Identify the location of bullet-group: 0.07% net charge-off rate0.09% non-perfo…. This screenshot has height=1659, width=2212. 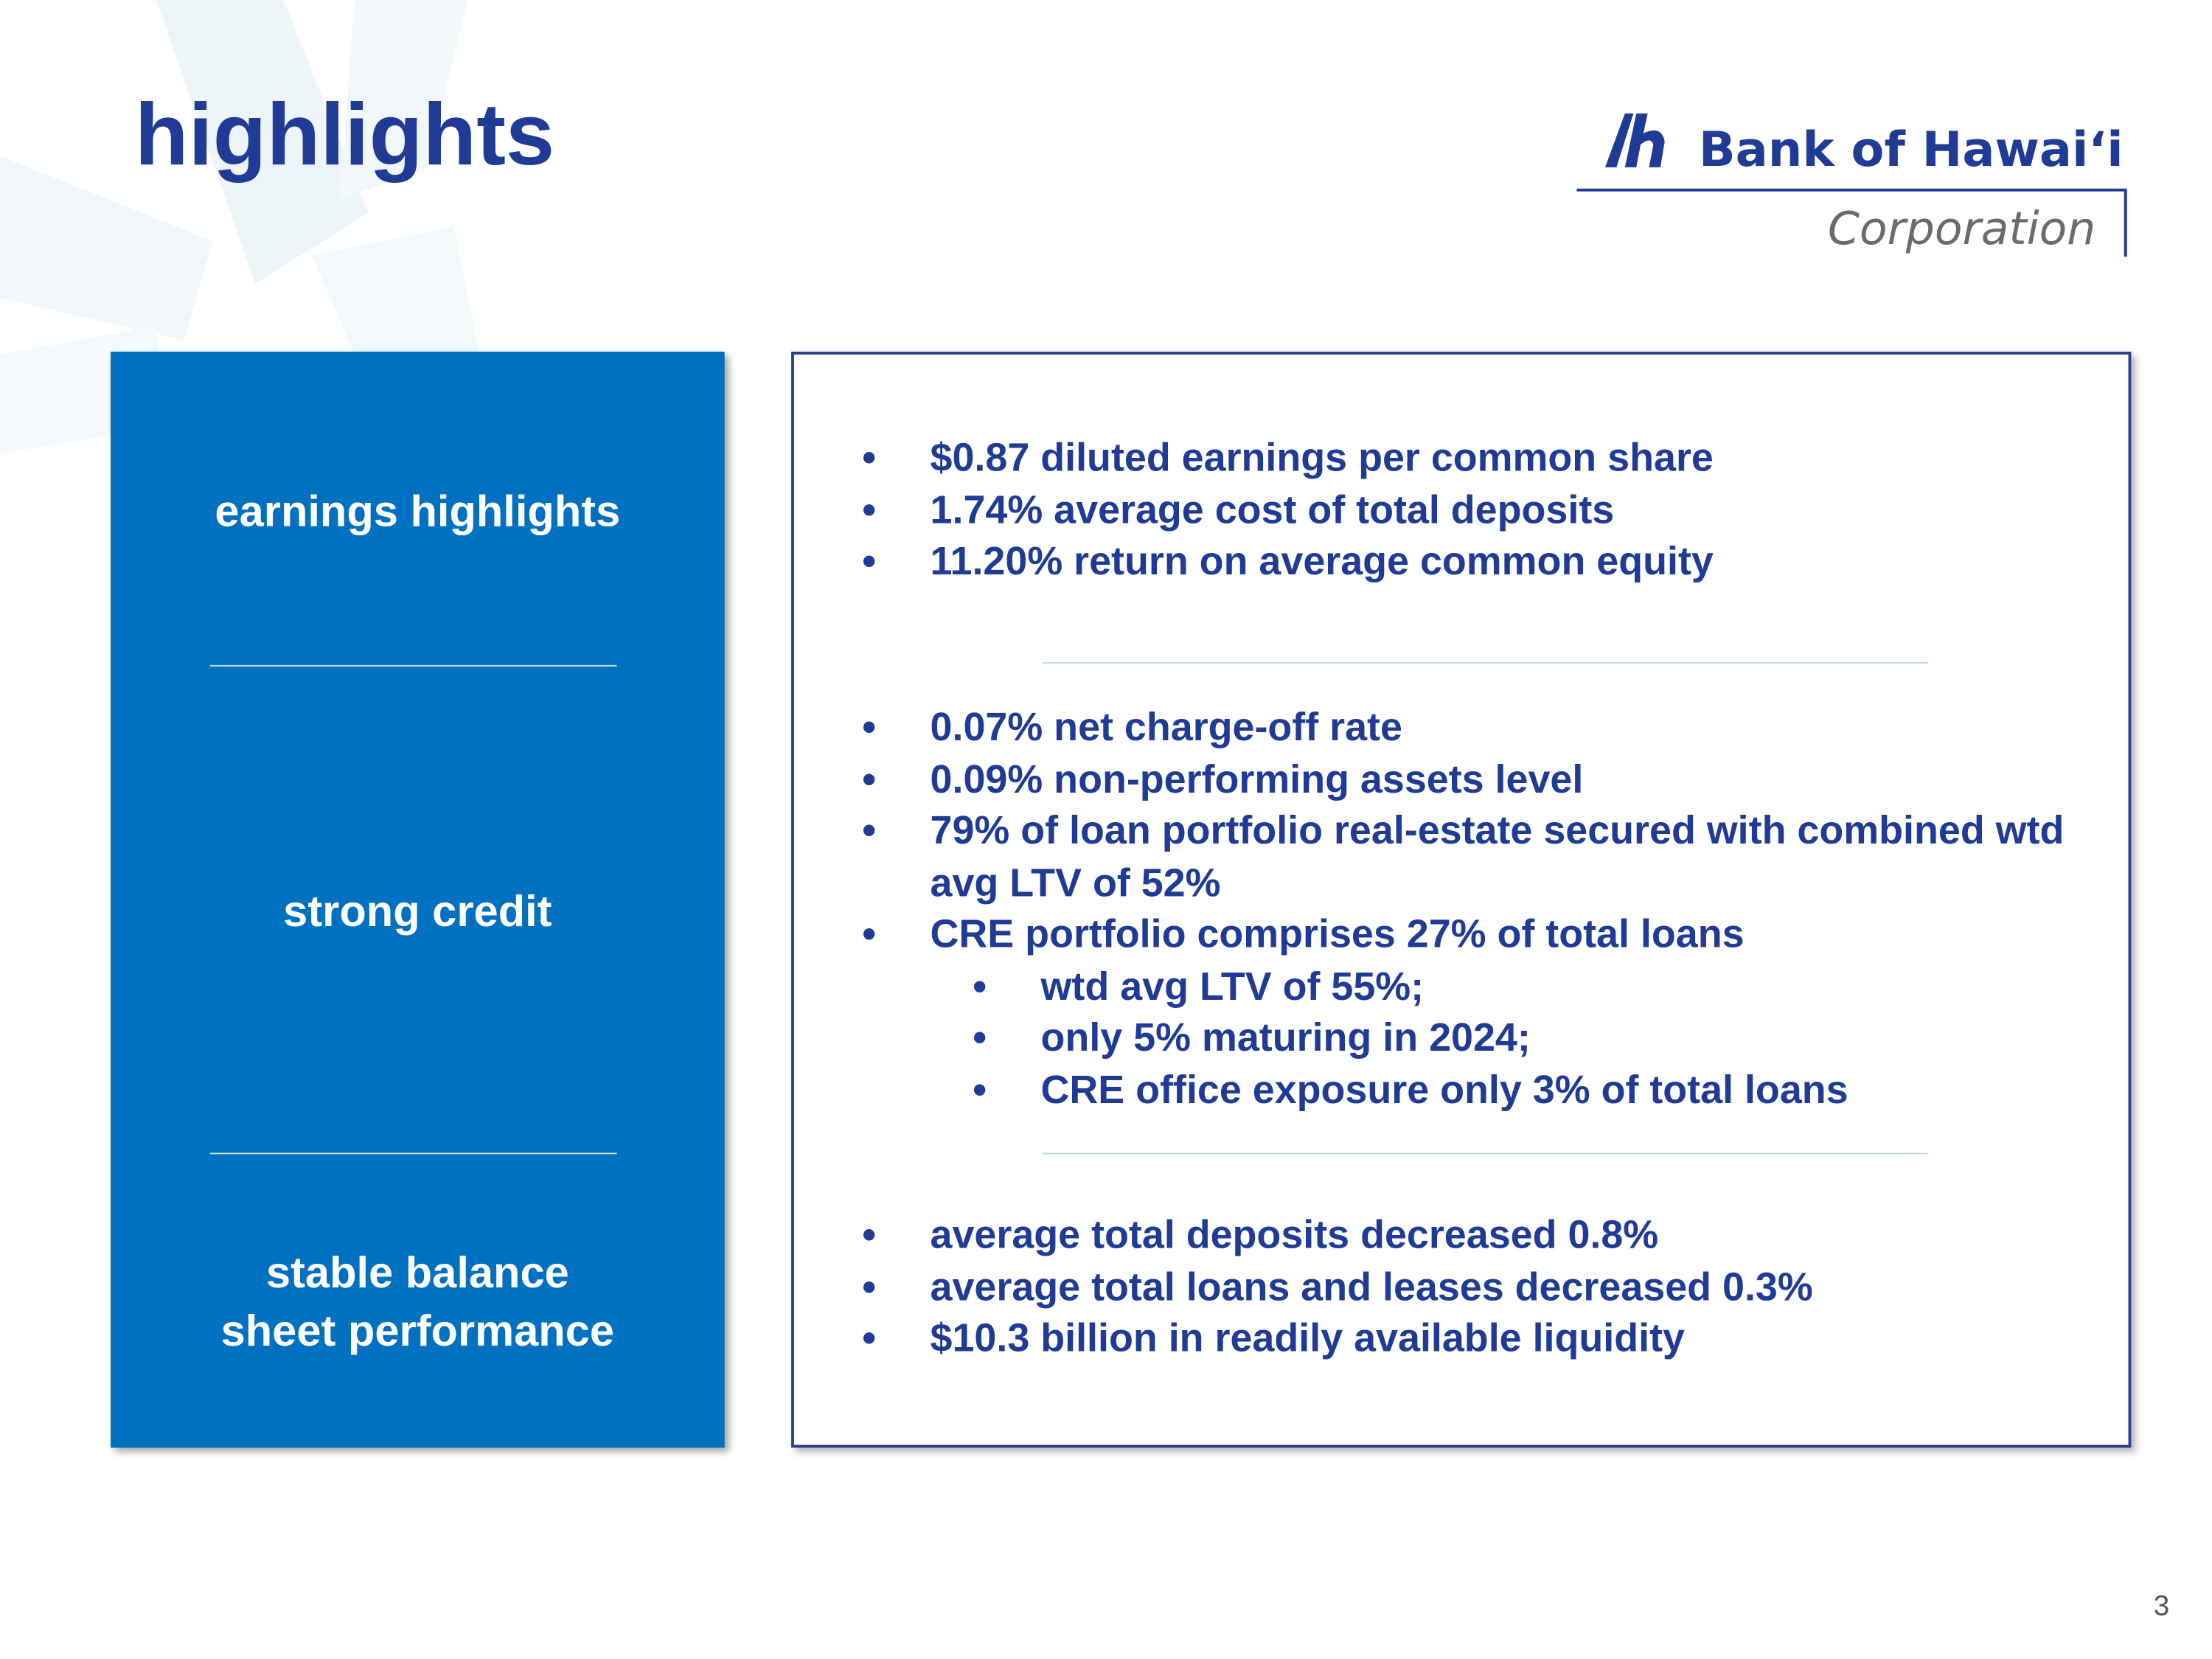
(1472, 909).